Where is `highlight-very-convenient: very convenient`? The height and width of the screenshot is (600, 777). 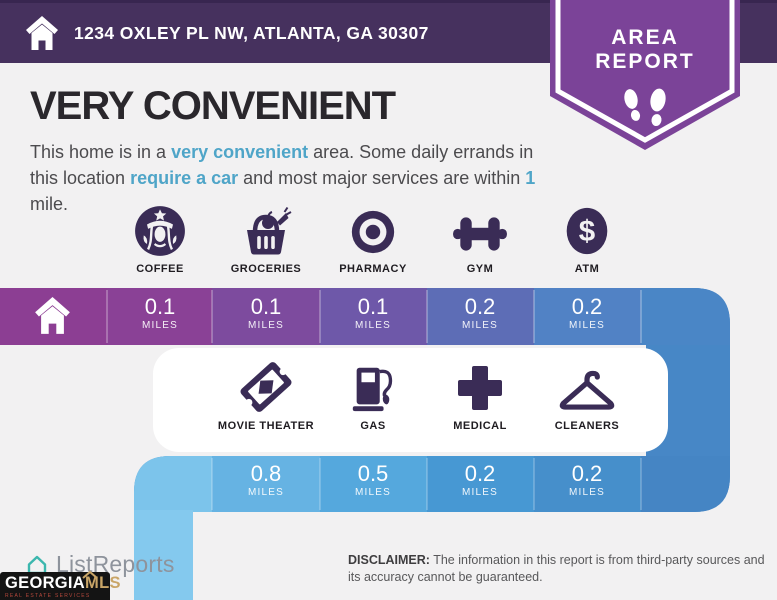 highlight-very-convenient: very convenient is located at coordinates (240, 152).